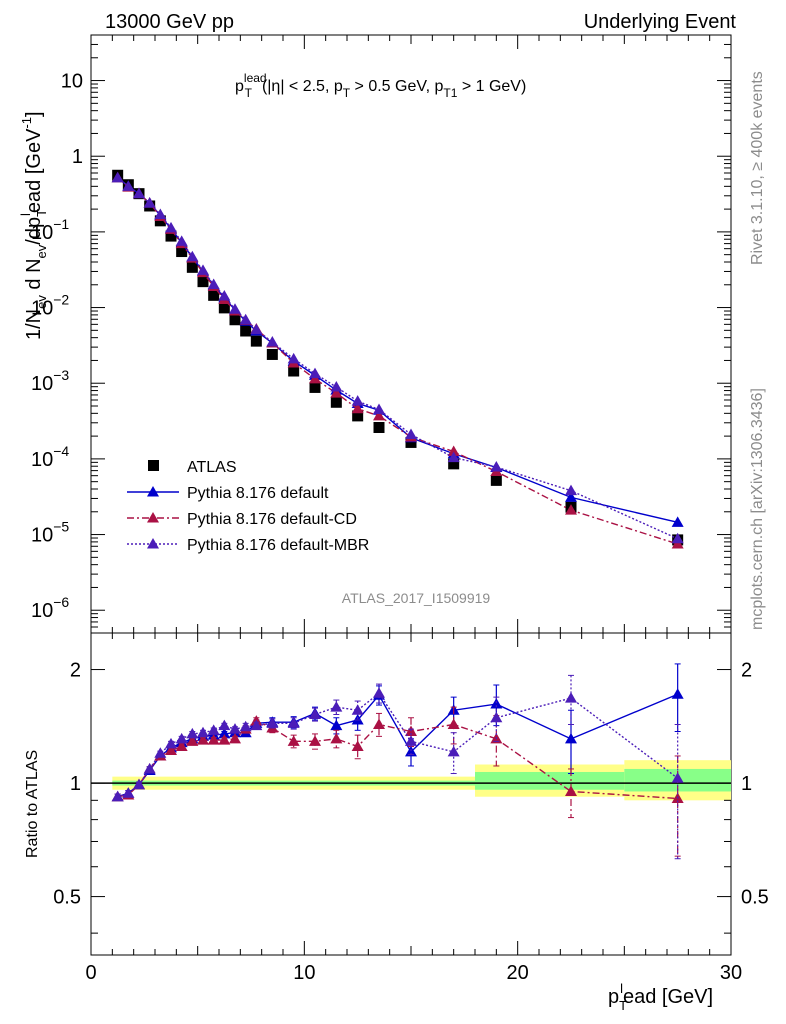 The width and height of the screenshot is (786, 1024). Describe the element at coordinates (278, 545) in the screenshot. I see `legend-label: Pythia 8.176 default-MBR` at that location.